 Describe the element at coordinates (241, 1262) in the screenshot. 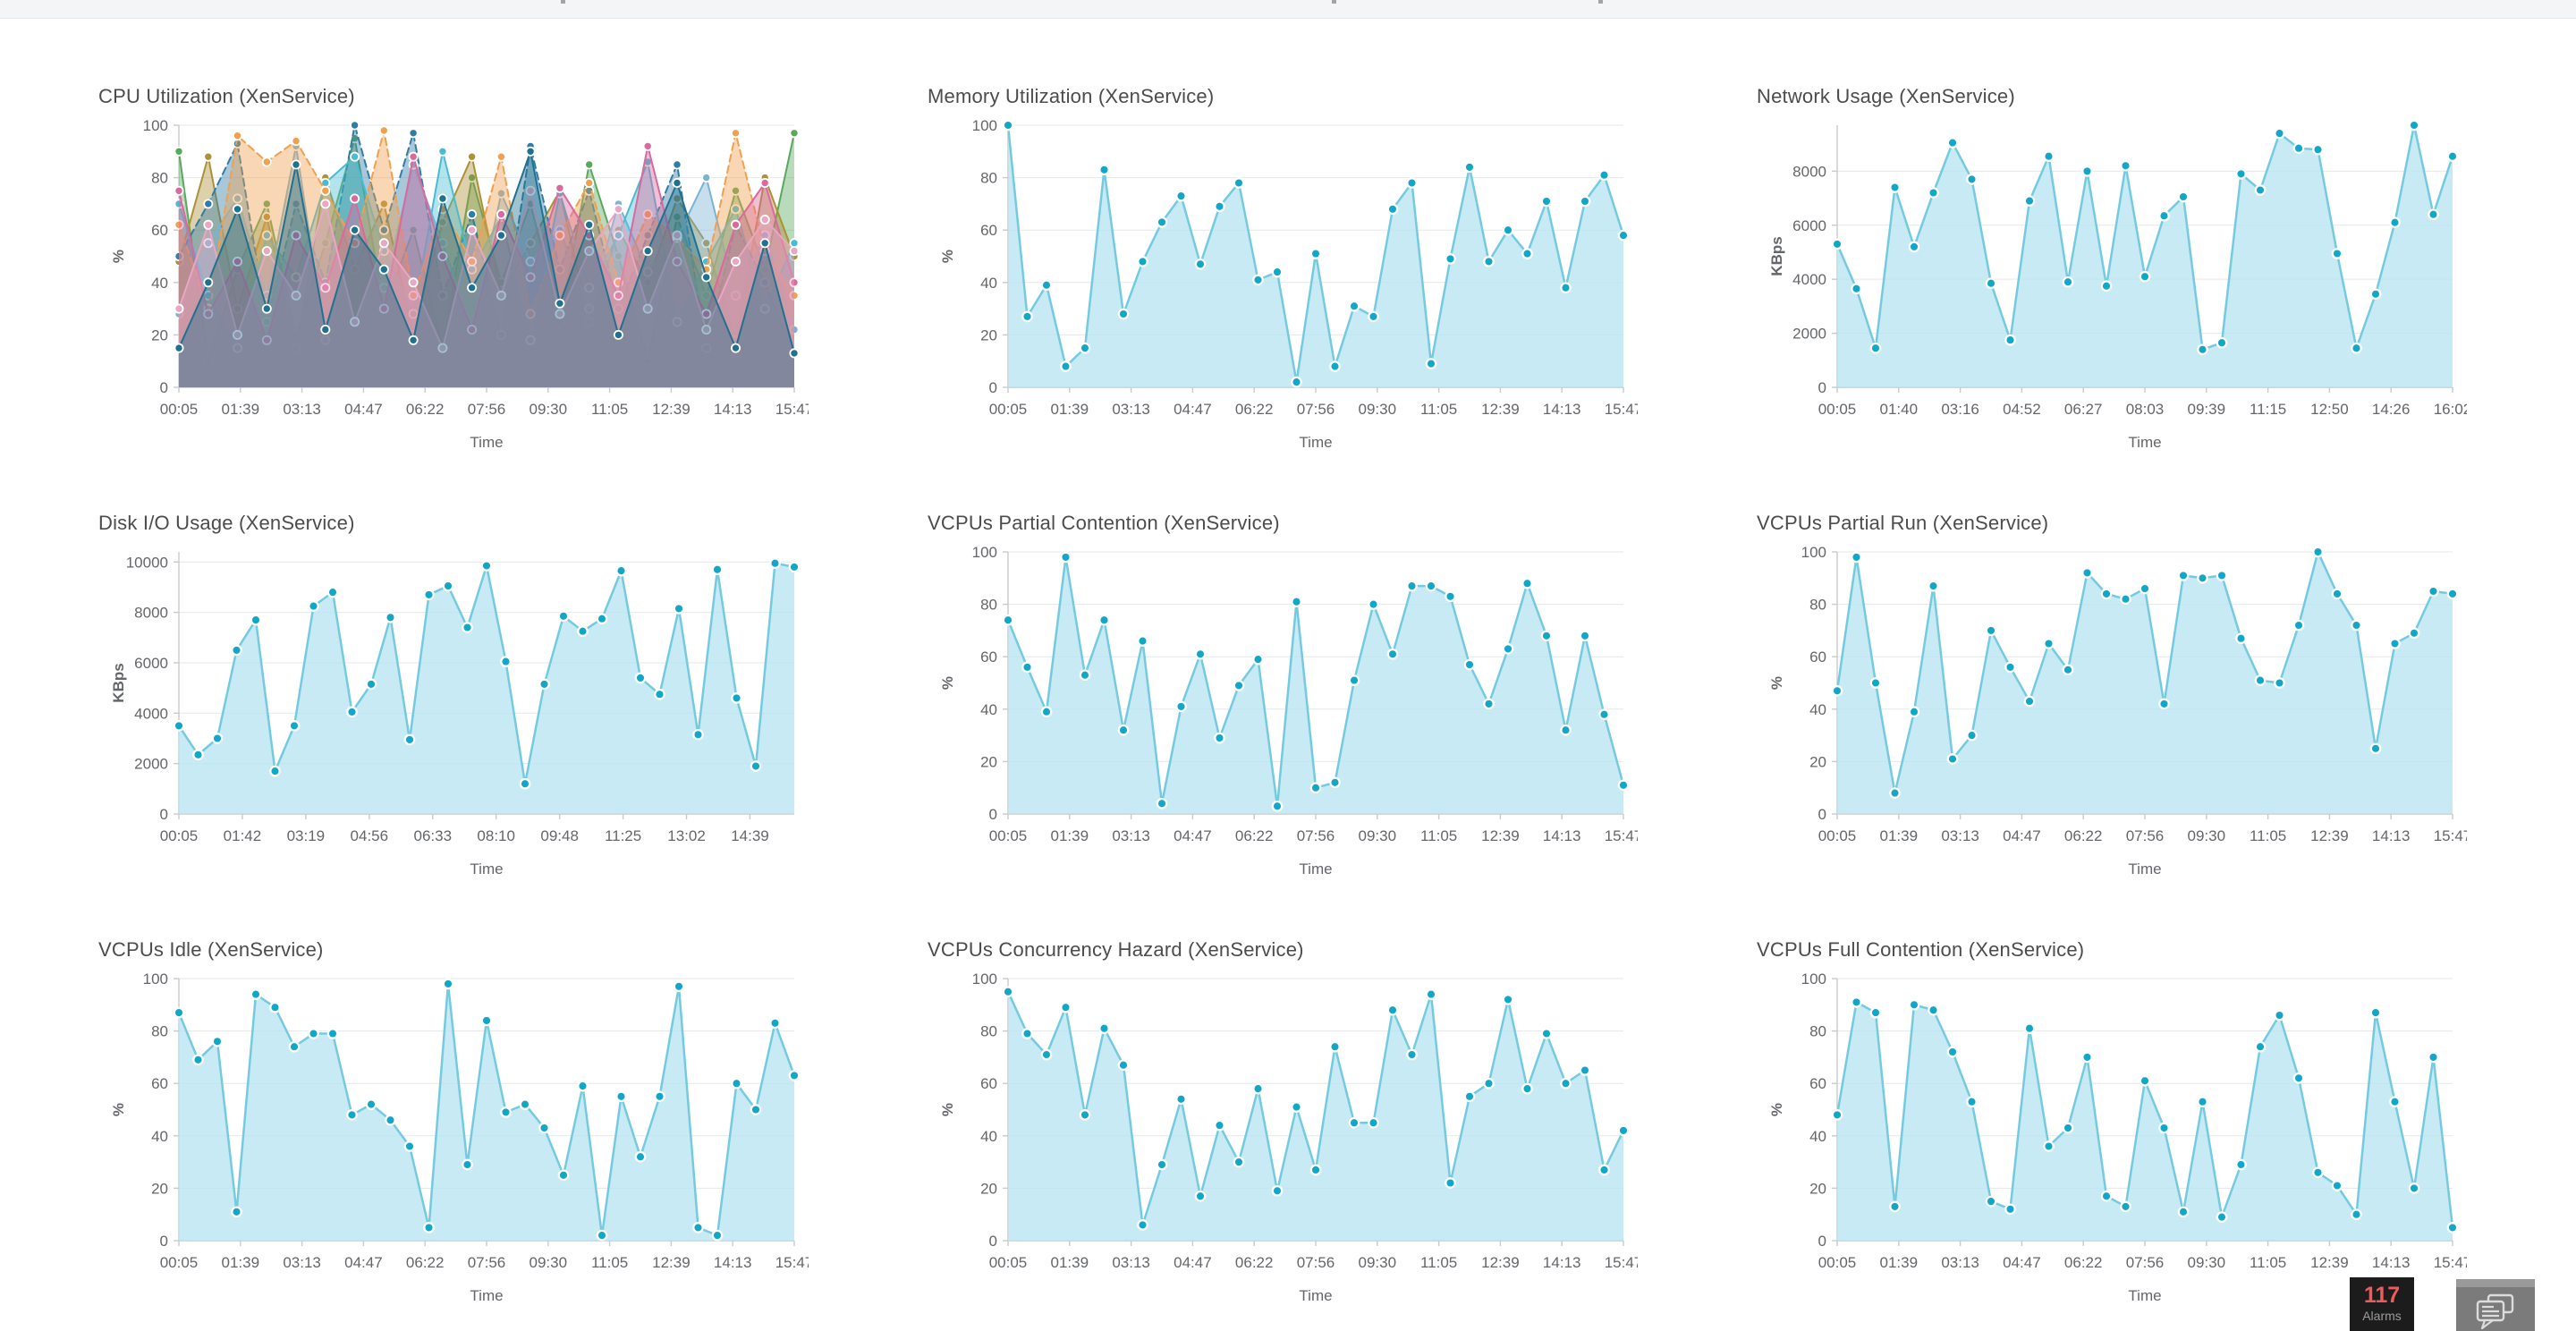

I see `x-tick-label: 01:39` at that location.